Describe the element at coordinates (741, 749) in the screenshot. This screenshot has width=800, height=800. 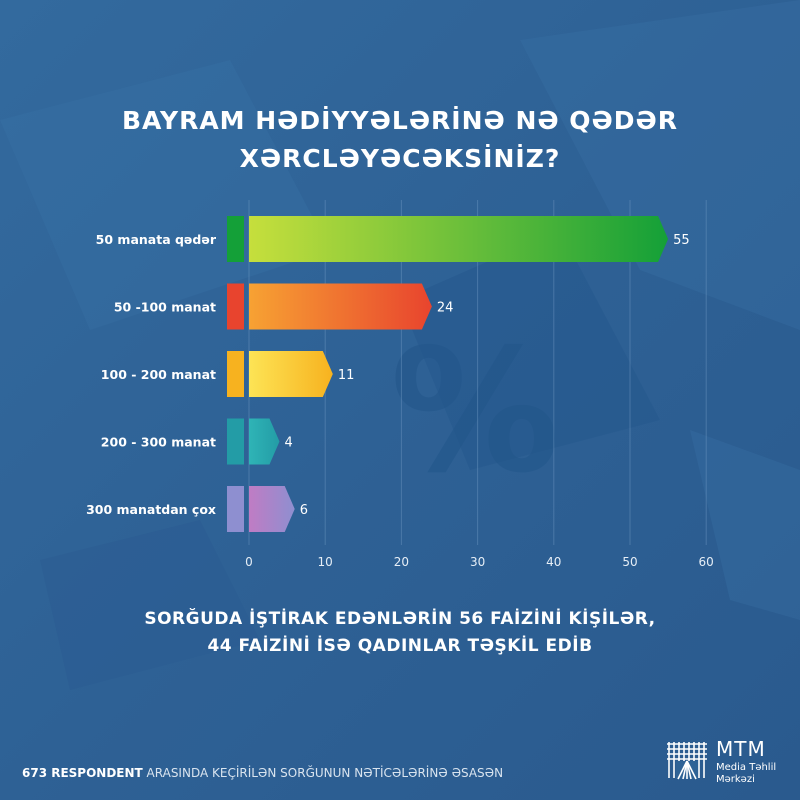
I see `logo-name: MTM` at that location.